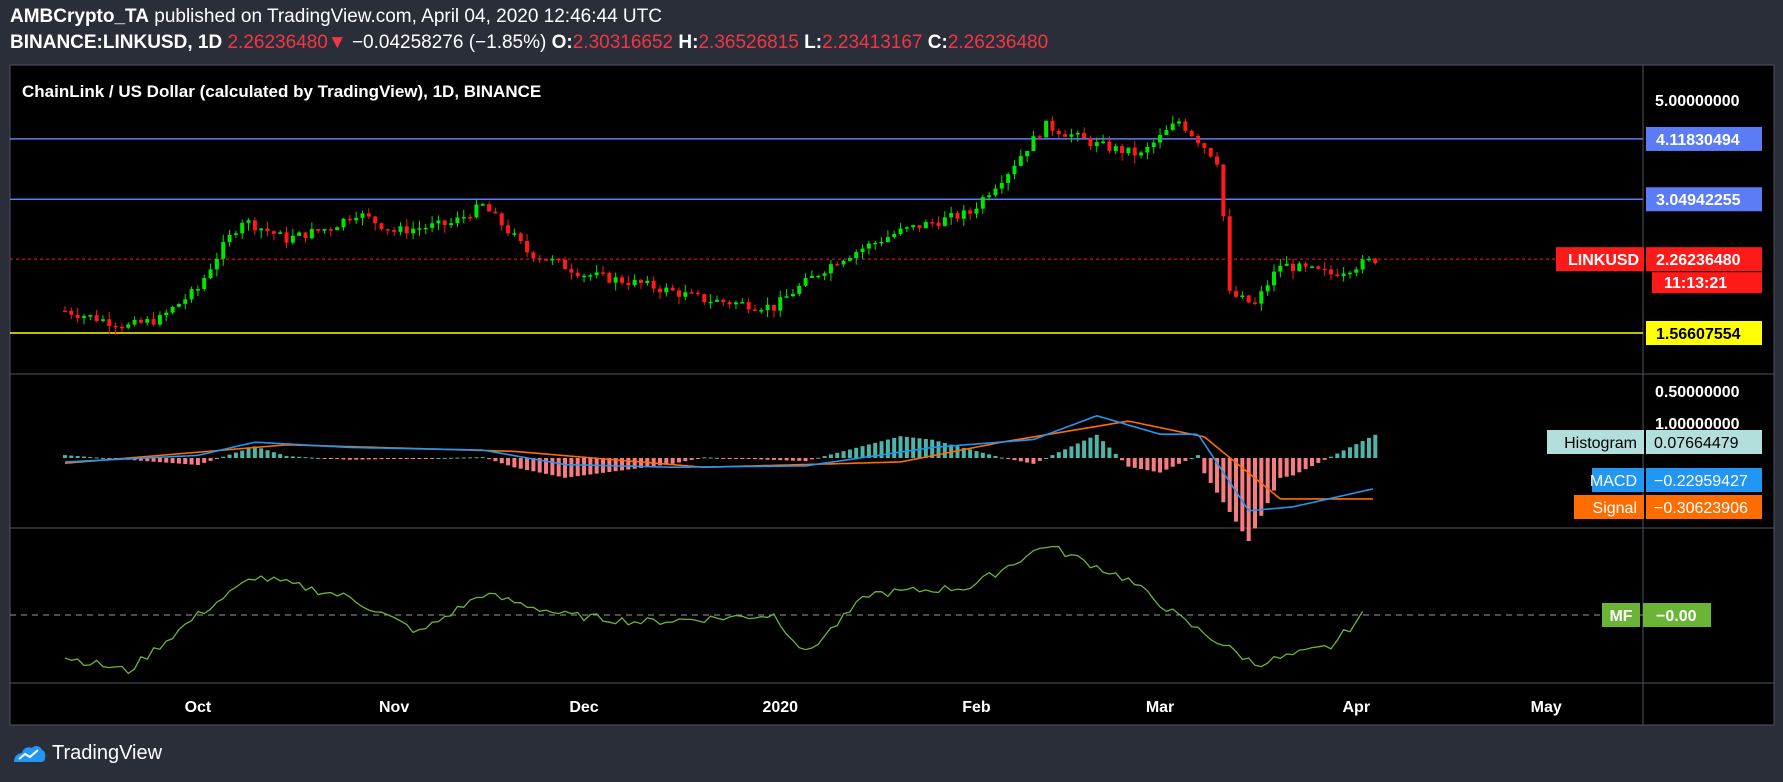 This screenshot has height=782, width=1783. I want to click on macd-series-value: −0.22959427, so click(1701, 481).